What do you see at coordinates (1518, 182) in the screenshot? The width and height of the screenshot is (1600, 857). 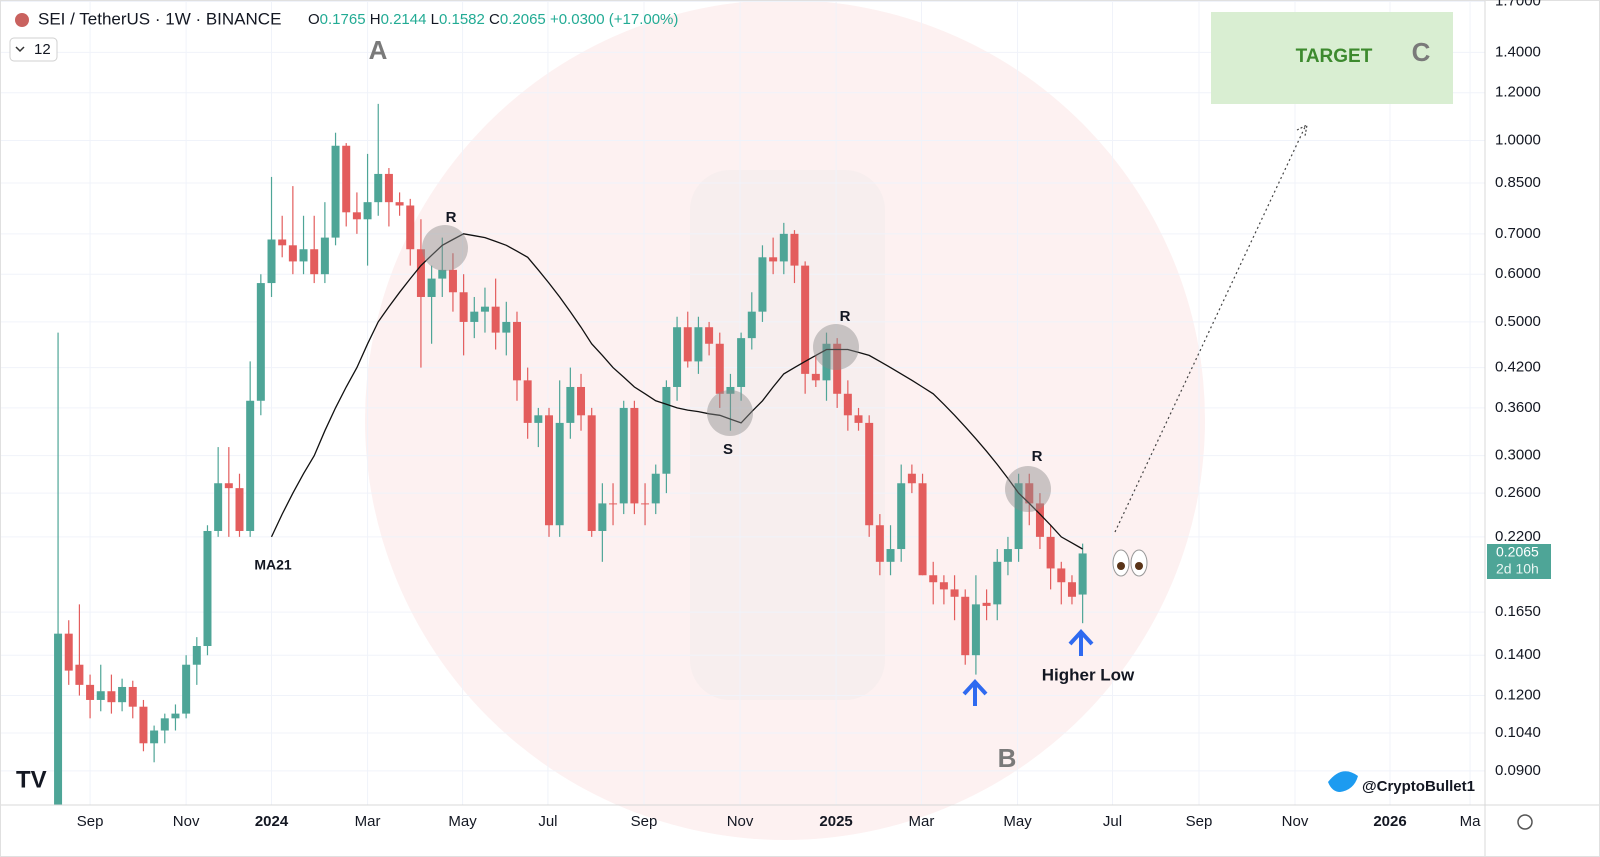 I see `y-tick-label: 0.8500` at bounding box center [1518, 182].